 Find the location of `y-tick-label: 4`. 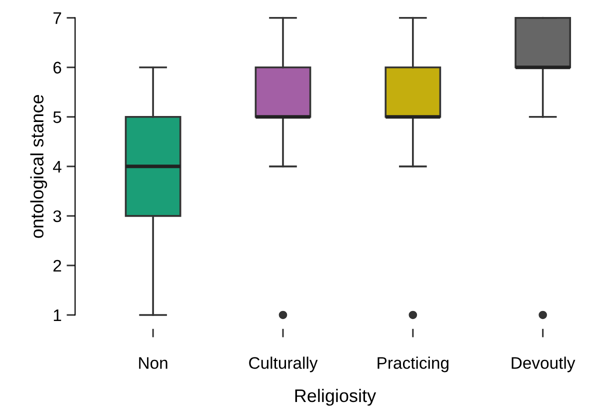

y-tick-label: 4 is located at coordinates (57, 166).